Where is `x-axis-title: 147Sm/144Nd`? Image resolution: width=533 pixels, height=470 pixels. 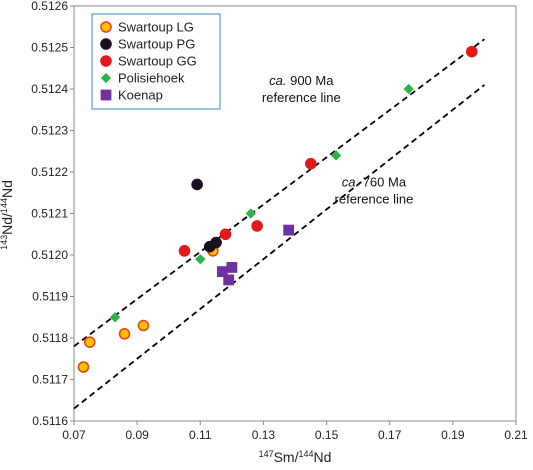 x-axis-title: 147Sm/144Nd is located at coordinates (295, 457).